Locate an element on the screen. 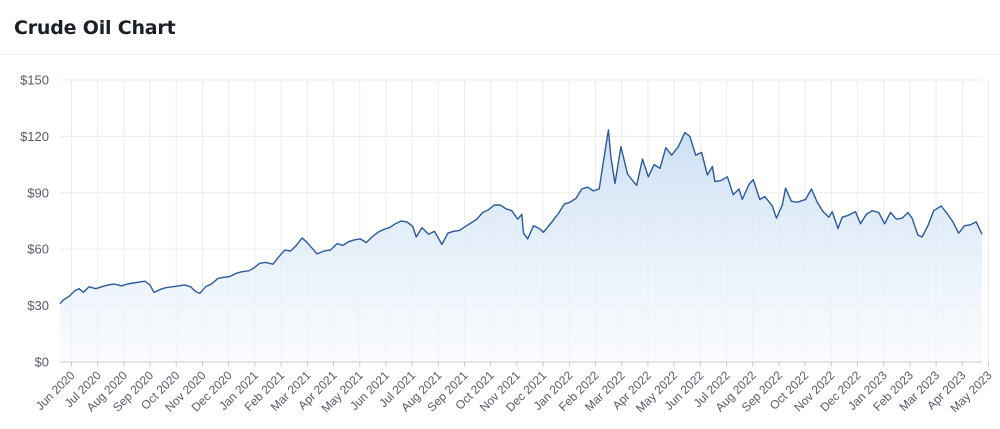  y-tick-label: $120 is located at coordinates (34, 136).